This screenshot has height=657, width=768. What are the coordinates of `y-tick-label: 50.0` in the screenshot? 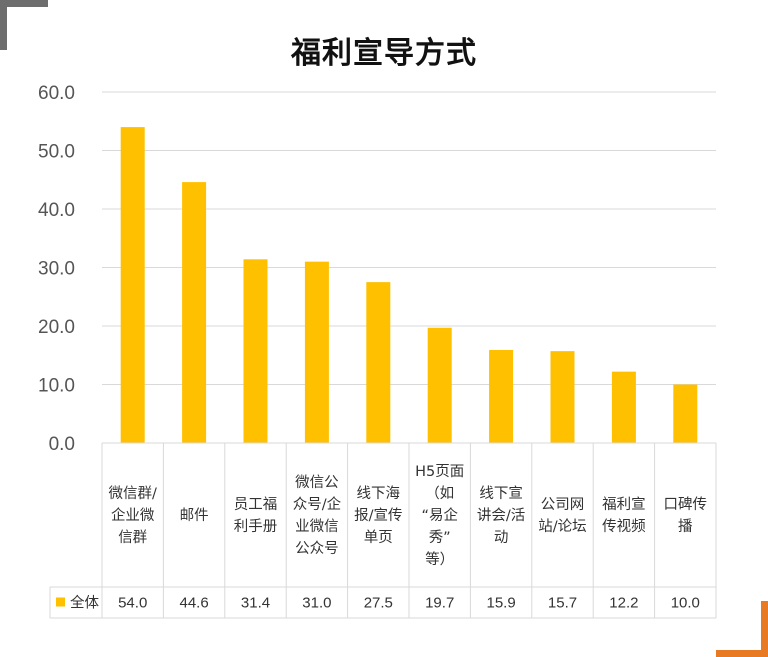 It's located at (56, 152).